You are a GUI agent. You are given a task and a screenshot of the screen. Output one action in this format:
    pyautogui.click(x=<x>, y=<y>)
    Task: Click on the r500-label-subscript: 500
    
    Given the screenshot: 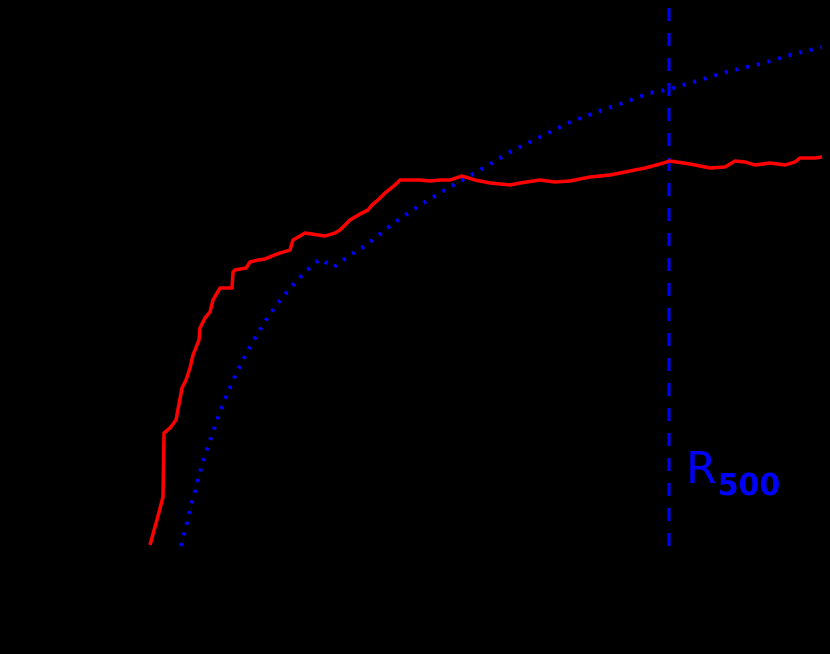 What is the action you would take?
    pyautogui.click(x=749, y=485)
    